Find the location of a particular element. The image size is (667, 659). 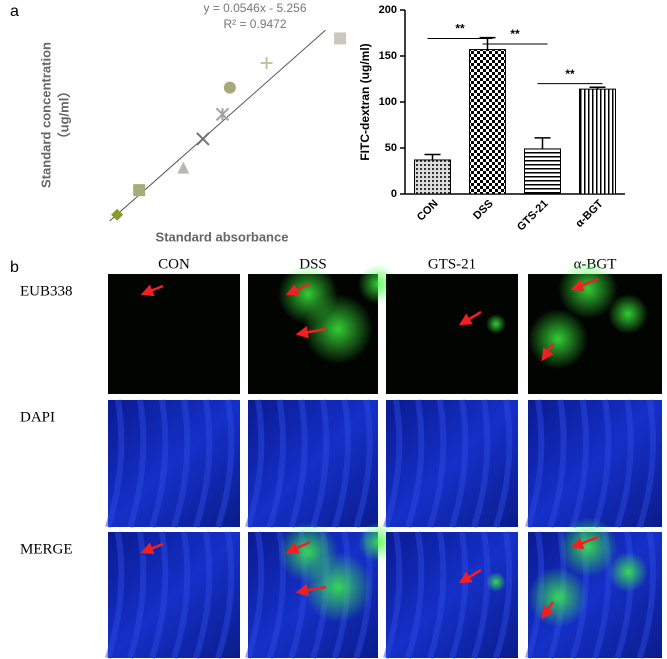

panel-label: a is located at coordinates (14, 11).